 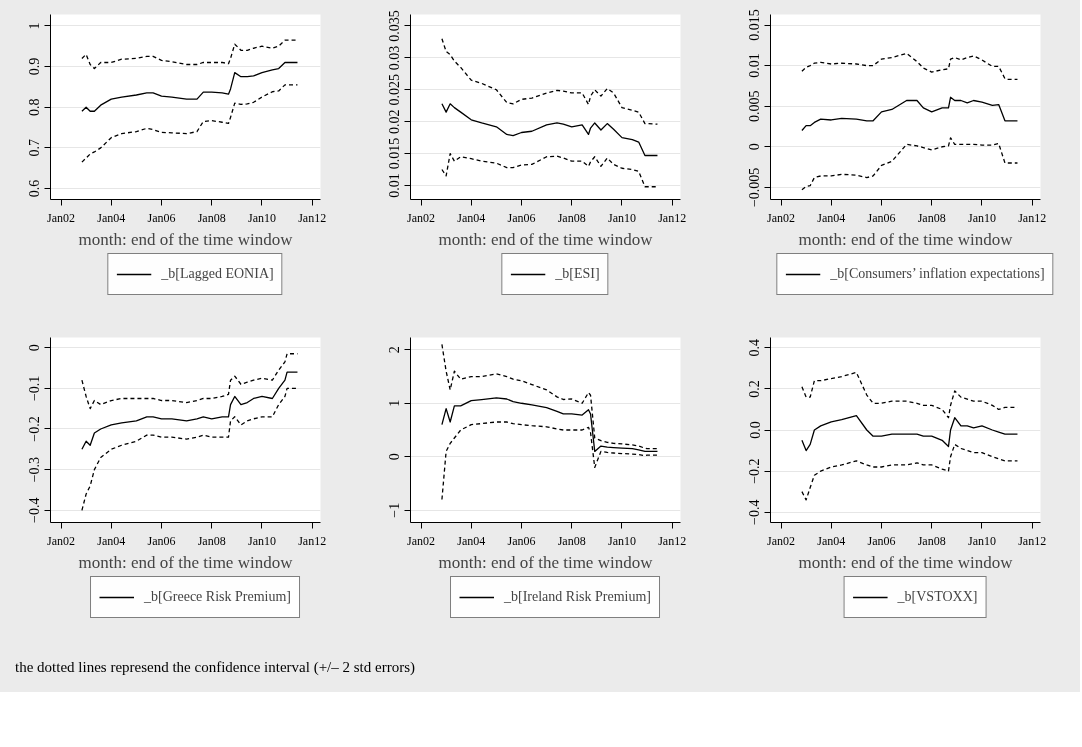 I want to click on y-tick-label: 0.025, so click(x=395, y=90).